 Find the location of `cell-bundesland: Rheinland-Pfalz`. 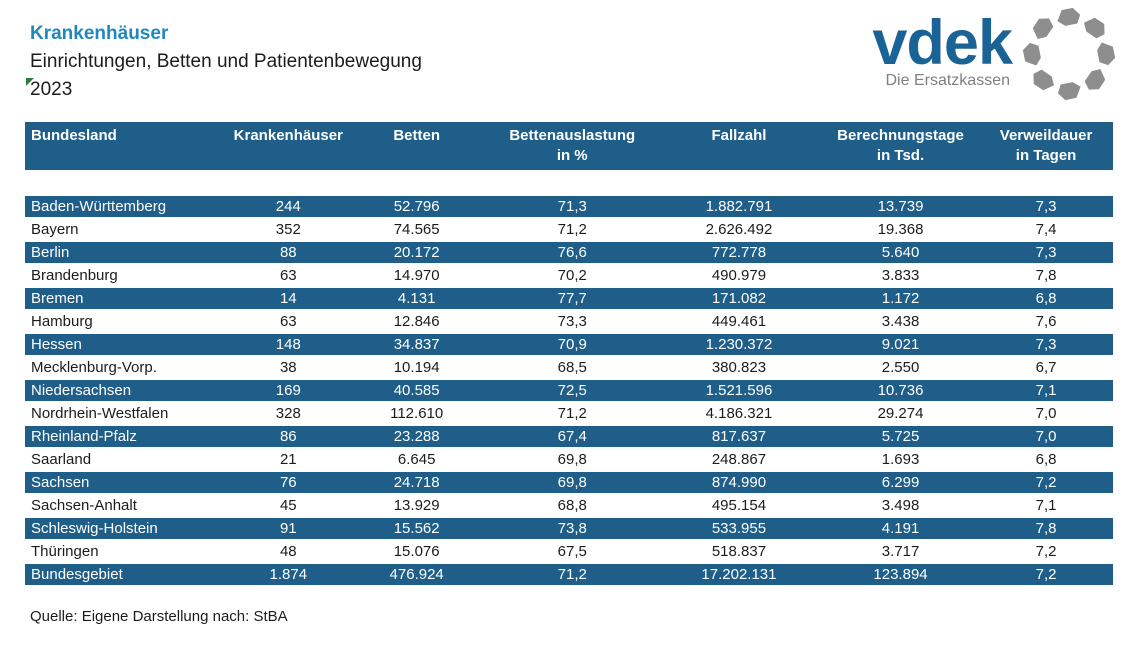

cell-bundesland: Rheinland-Pfalz is located at coordinates (128, 437).